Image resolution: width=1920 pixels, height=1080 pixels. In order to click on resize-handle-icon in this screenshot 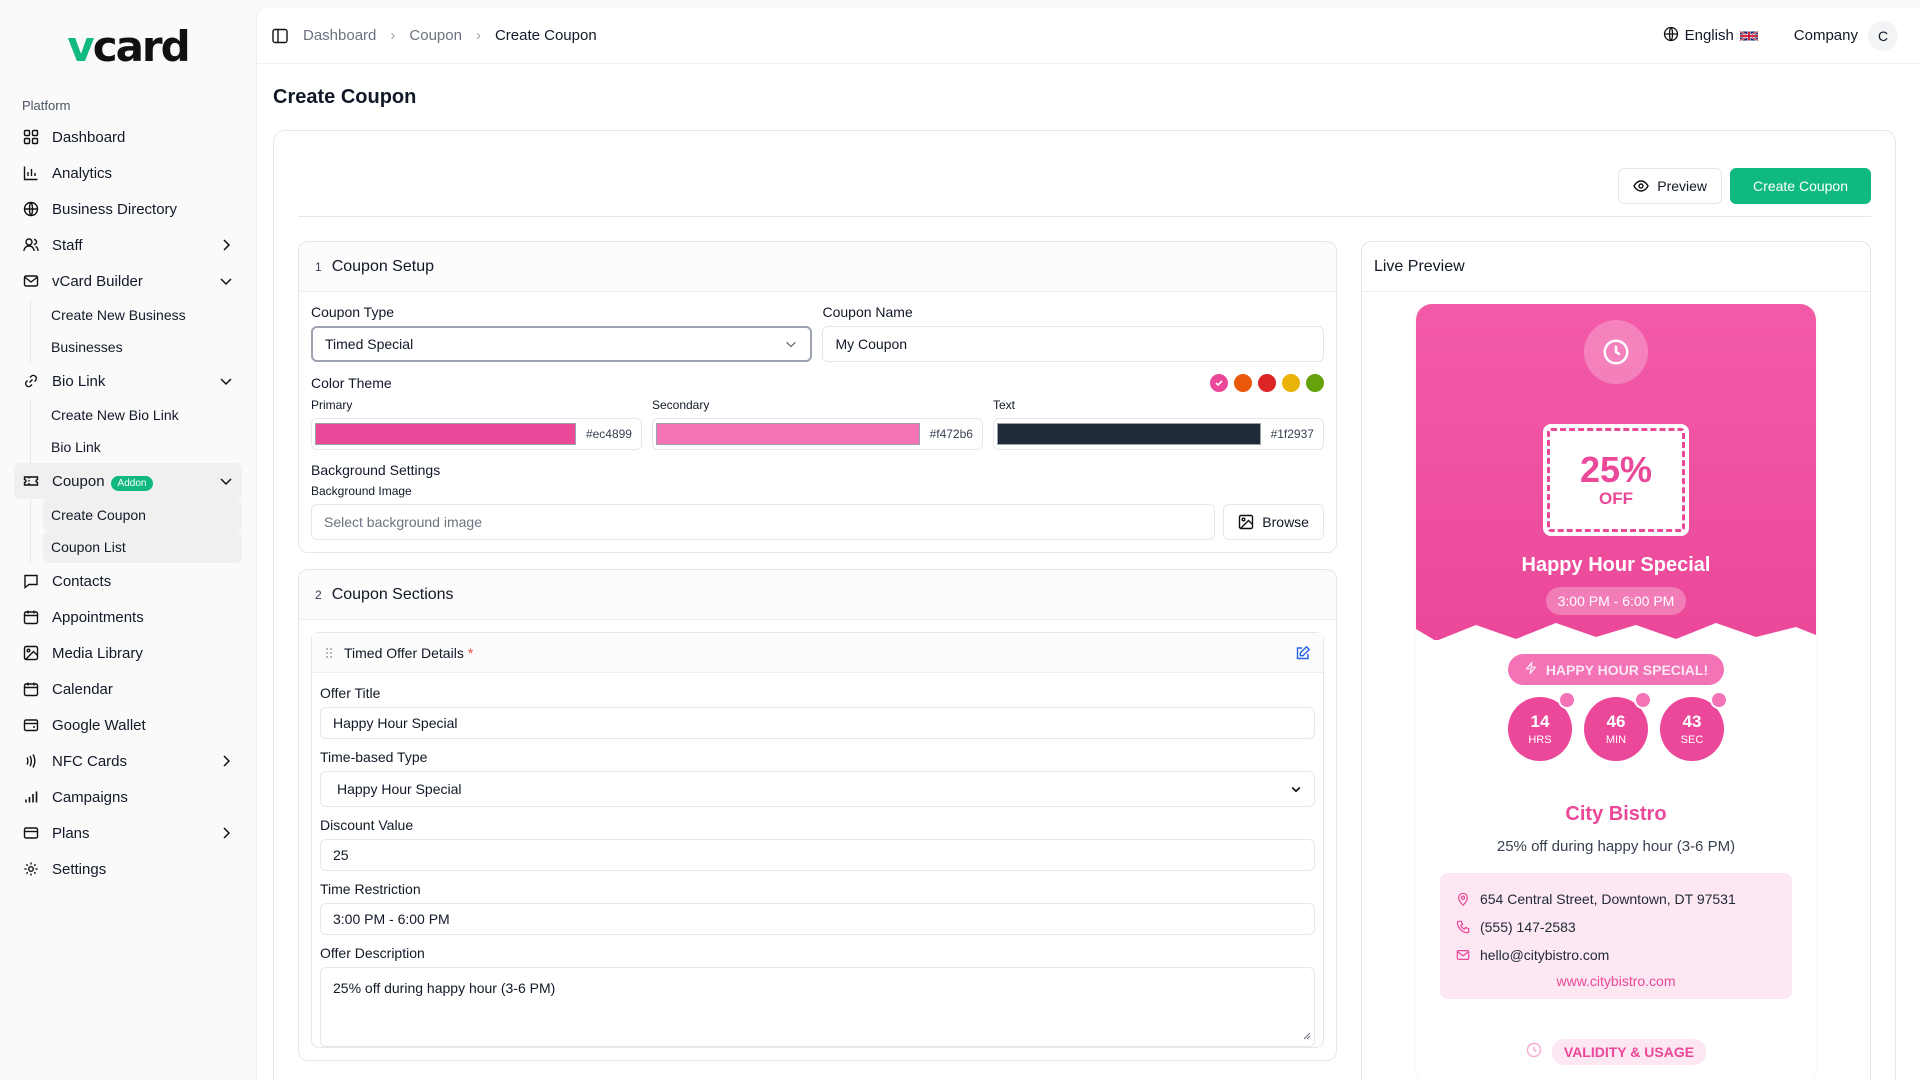, I will do `click(1306, 1035)`.